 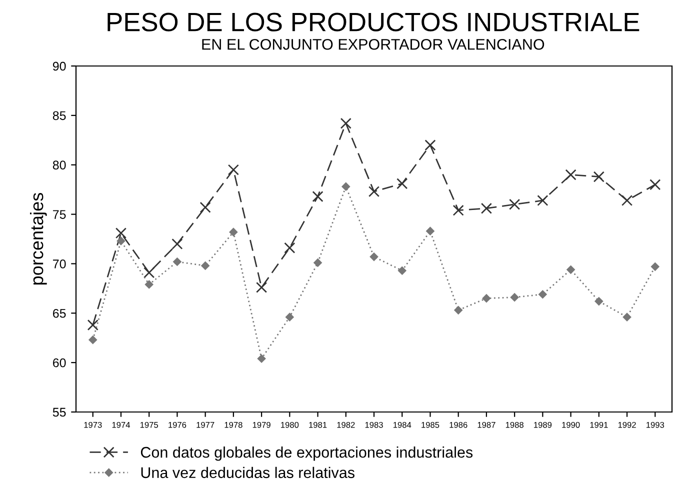 I want to click on x-tick-label: 1976, so click(x=177, y=425).